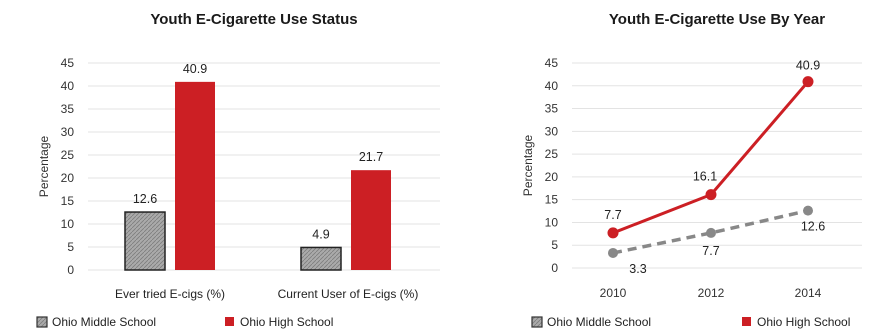 The width and height of the screenshot is (880, 333). Describe the element at coordinates (371, 157) in the screenshot. I see `data-label-high-school: 21.7` at that location.